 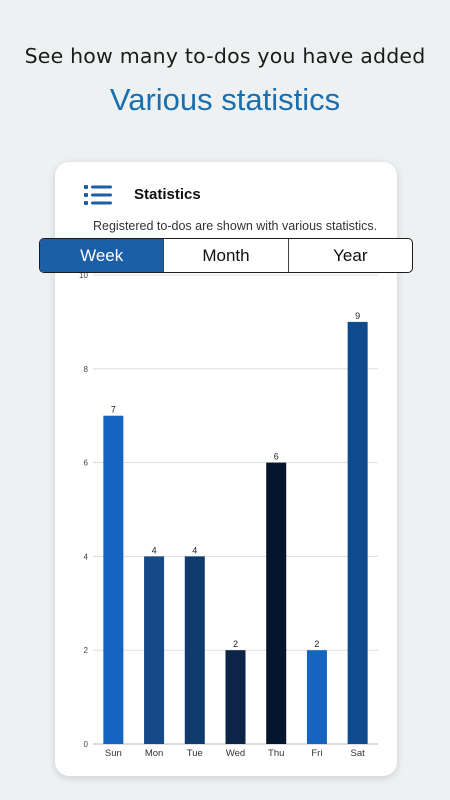 I want to click on y-tick-label: 0, so click(x=86, y=744).